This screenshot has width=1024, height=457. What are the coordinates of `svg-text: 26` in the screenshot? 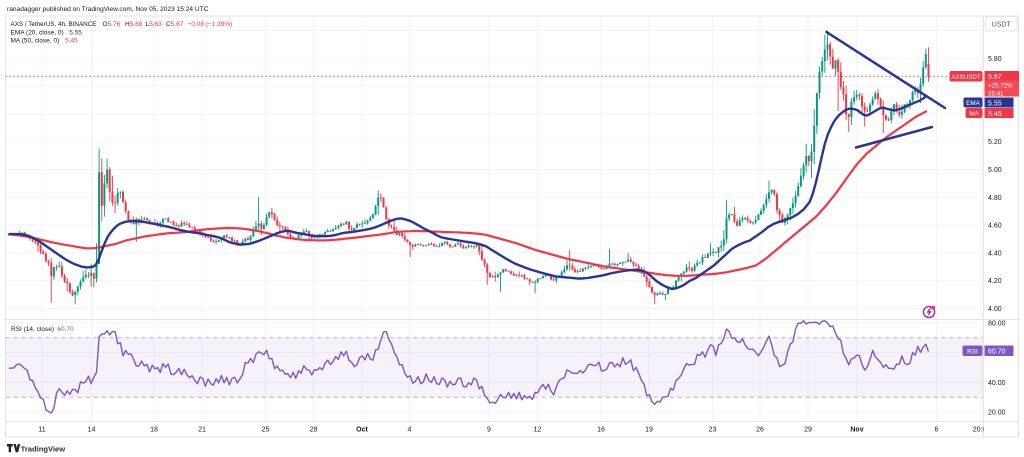 It's located at (760, 430).